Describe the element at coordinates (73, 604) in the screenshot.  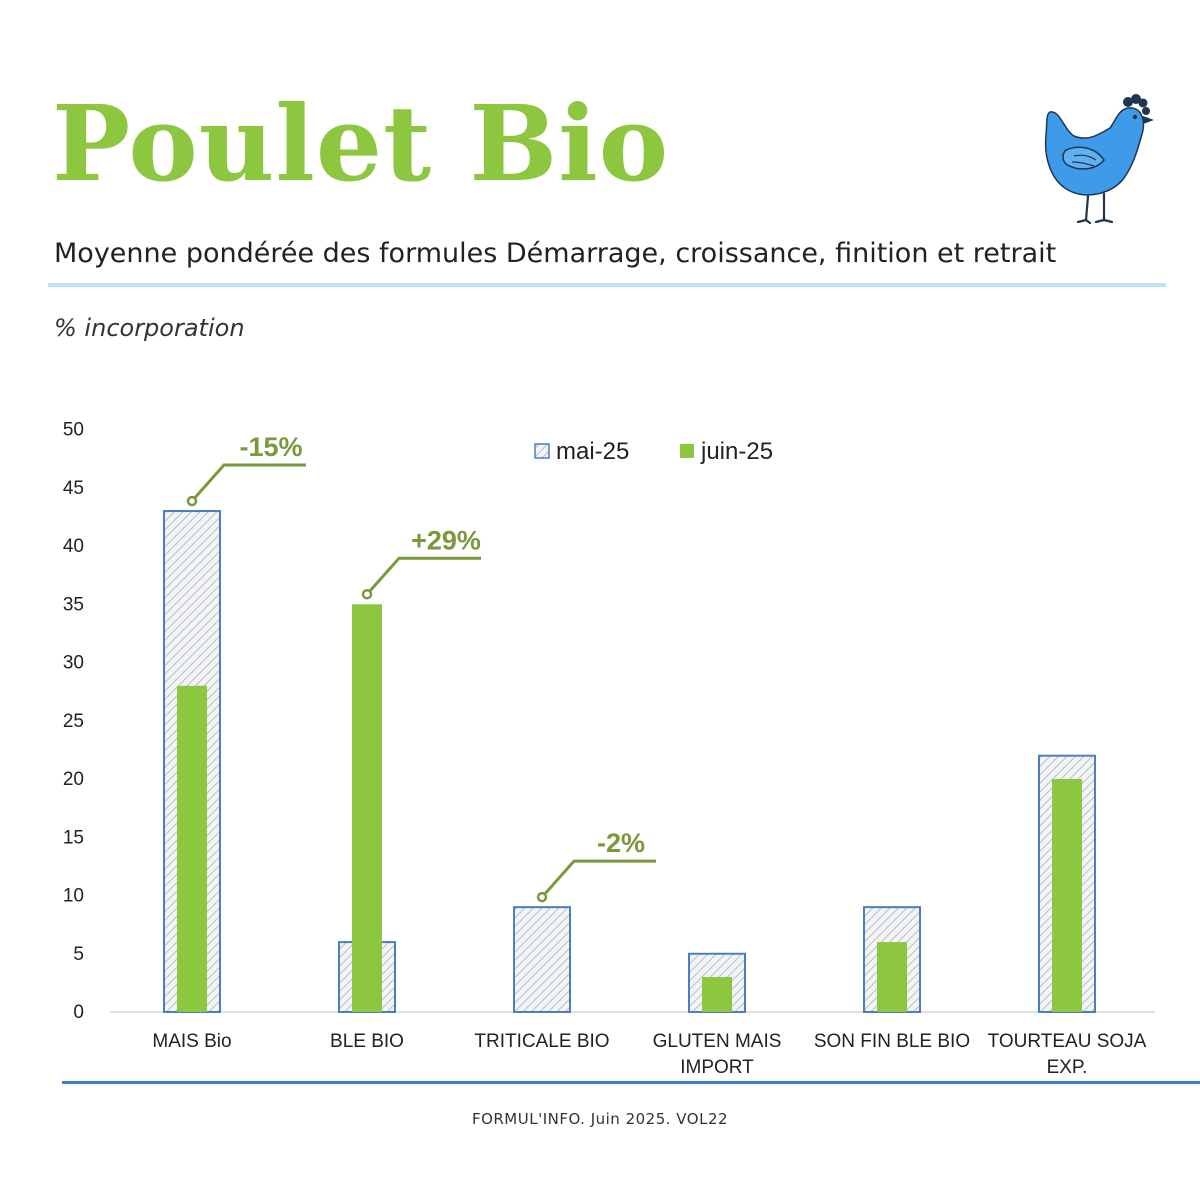
I see `y-tick-label: 35` at that location.